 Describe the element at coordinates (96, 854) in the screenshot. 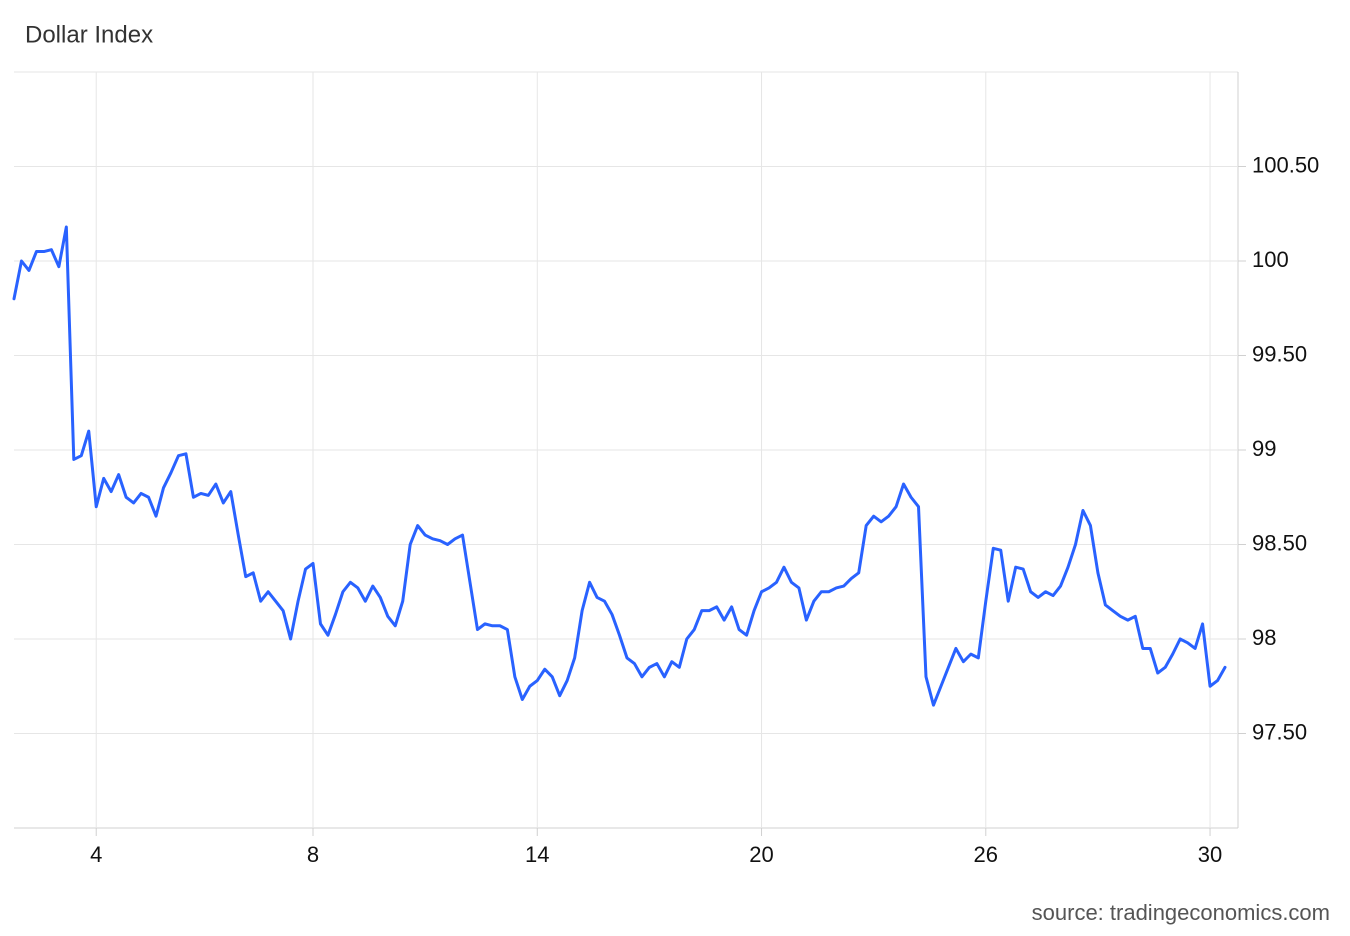

I see `x-tick-label: 4` at that location.